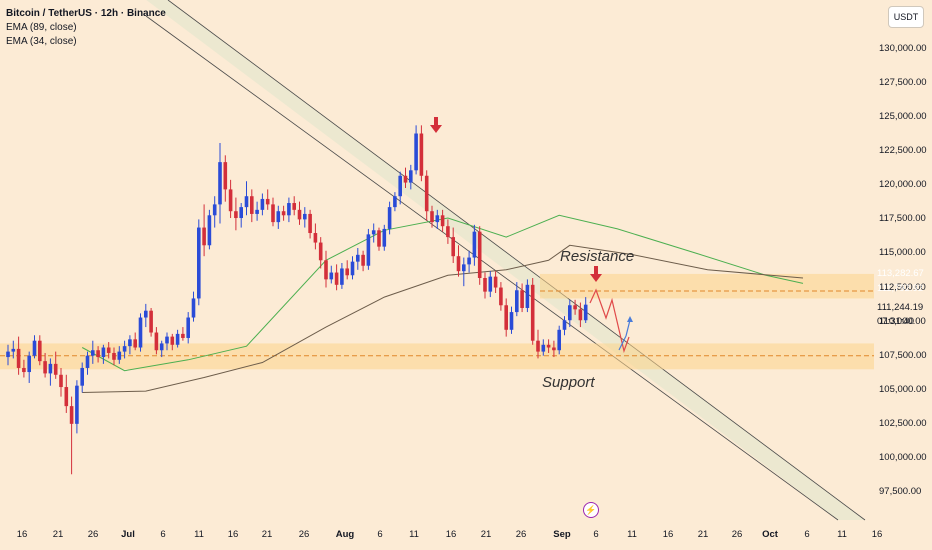 Image resolution: width=932 pixels, height=550 pixels. I want to click on event-bolt-icon: ⚡, so click(591, 510).